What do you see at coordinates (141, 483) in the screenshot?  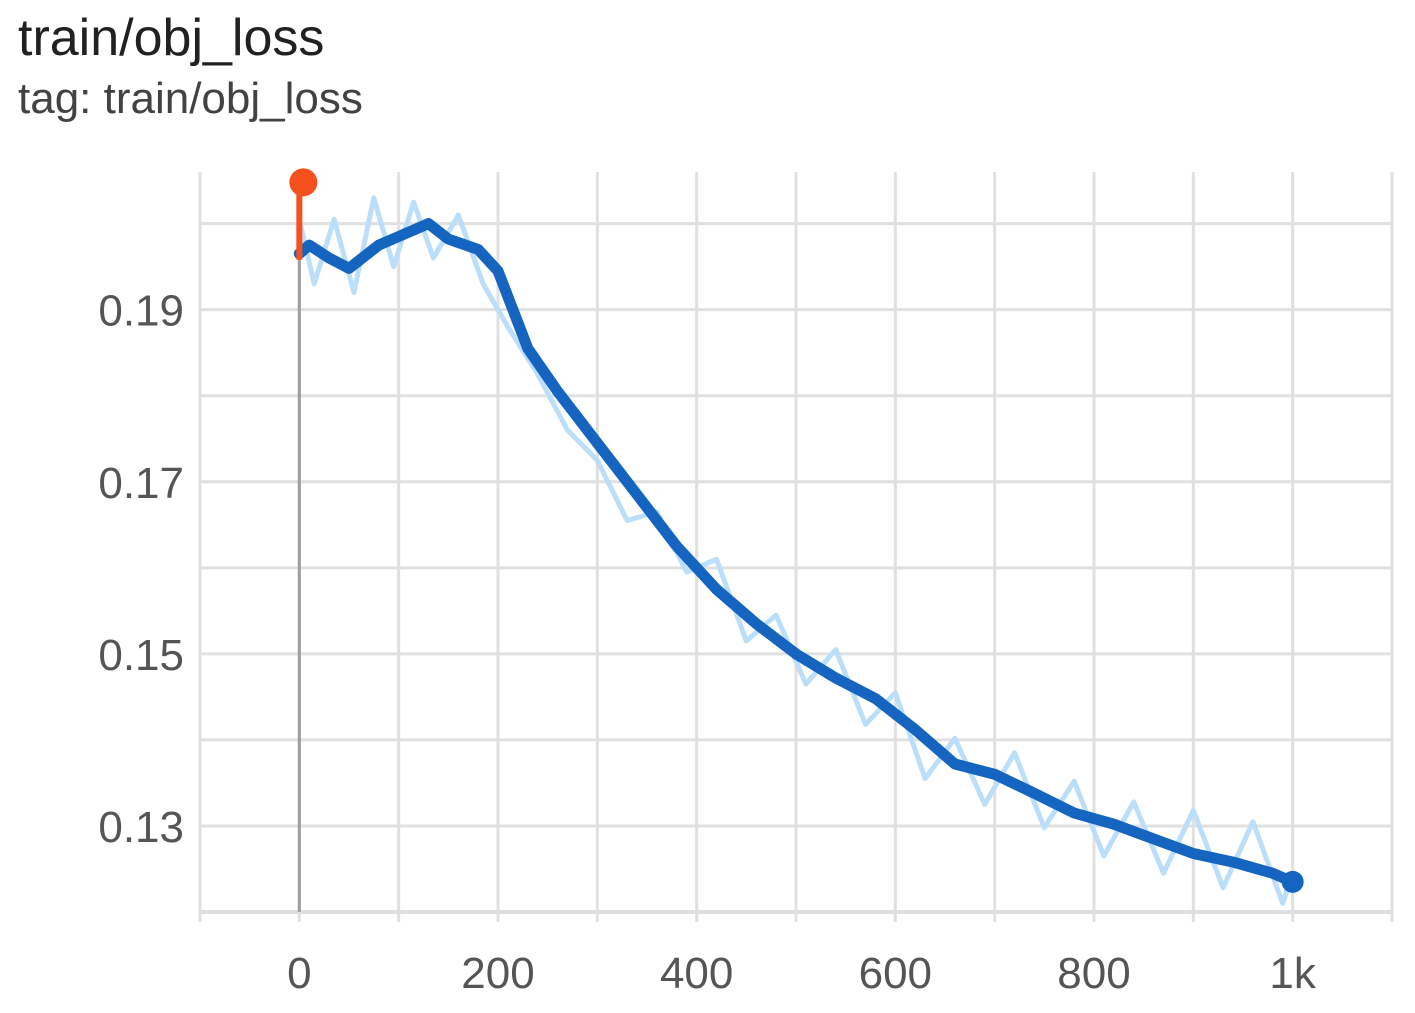 I see `y-tick-label: 0.17` at bounding box center [141, 483].